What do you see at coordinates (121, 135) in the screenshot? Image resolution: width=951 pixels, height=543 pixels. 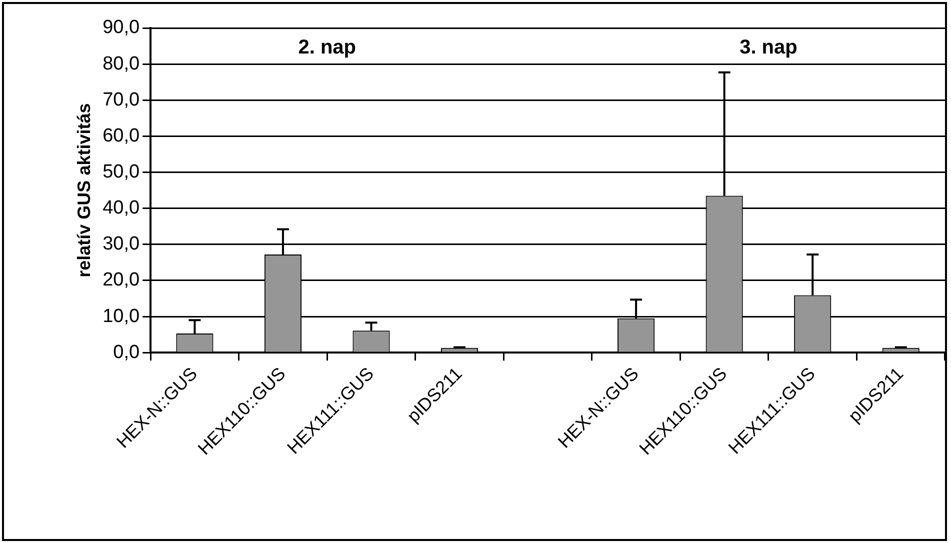 I see `y-tick-label: 60,0` at bounding box center [121, 135].